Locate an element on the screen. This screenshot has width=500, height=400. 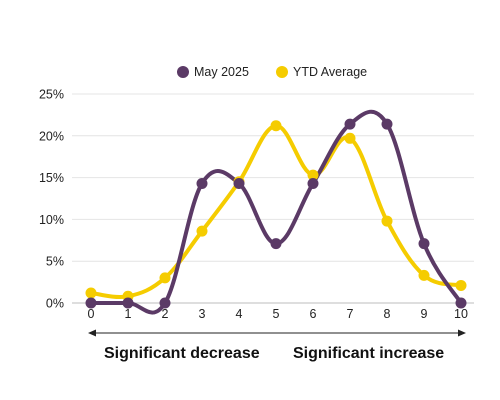
x-tick-label: 2 is located at coordinates (165, 314).